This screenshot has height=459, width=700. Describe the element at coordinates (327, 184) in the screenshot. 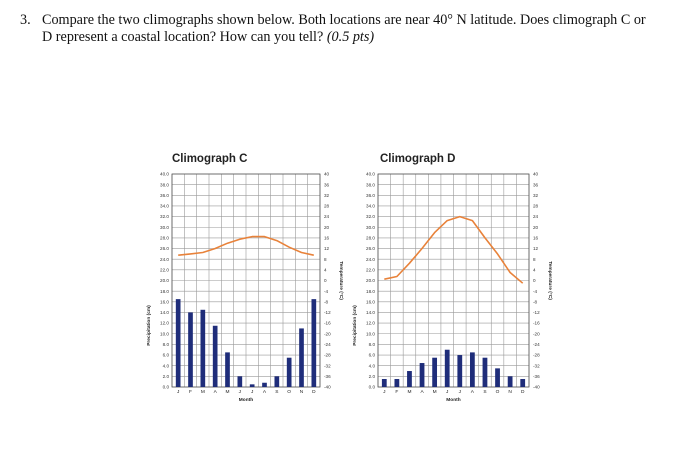

I see `right-tick-label-c: 36` at that location.